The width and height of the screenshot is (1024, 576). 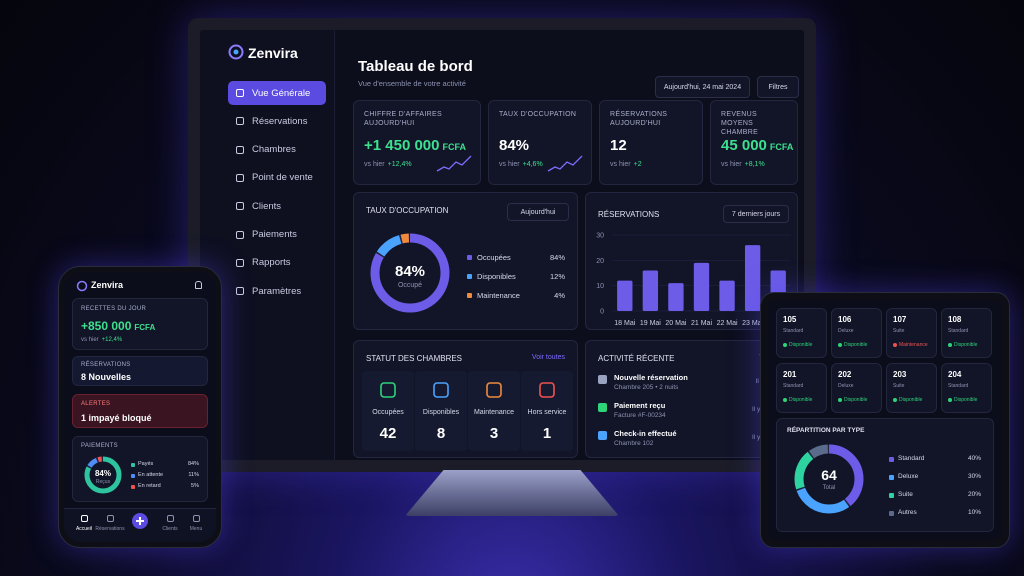 What do you see at coordinates (538, 212) in the screenshot?
I see `period-select: Aujourd'hui` at bounding box center [538, 212].